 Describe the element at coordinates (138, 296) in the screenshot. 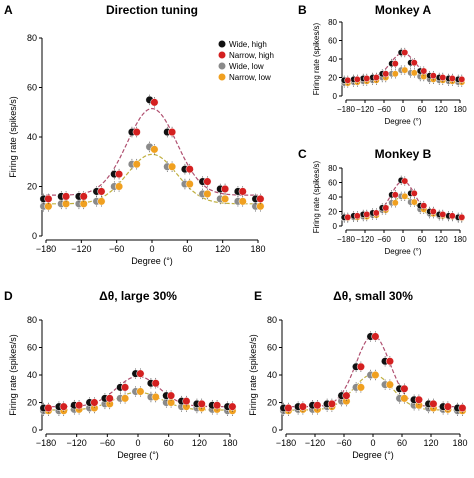

I see `chart-title: Δθ, large 30%` at that location.